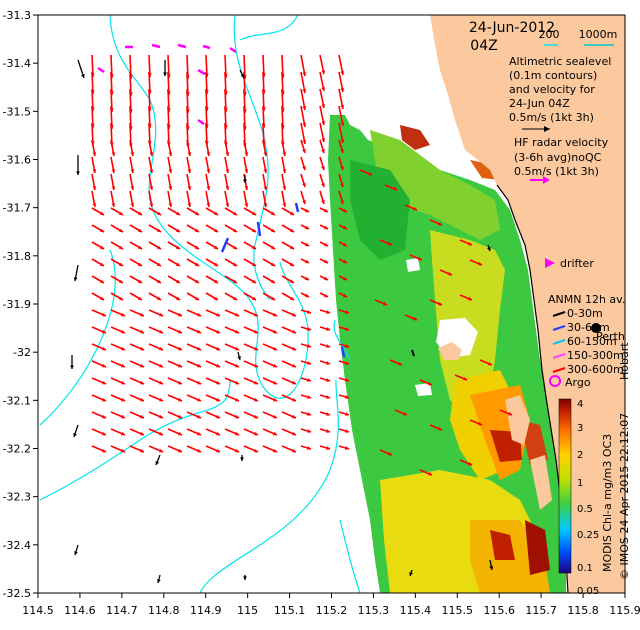 This screenshot has width=640, height=630. I want to click on argo-label: Argo, so click(578, 382).